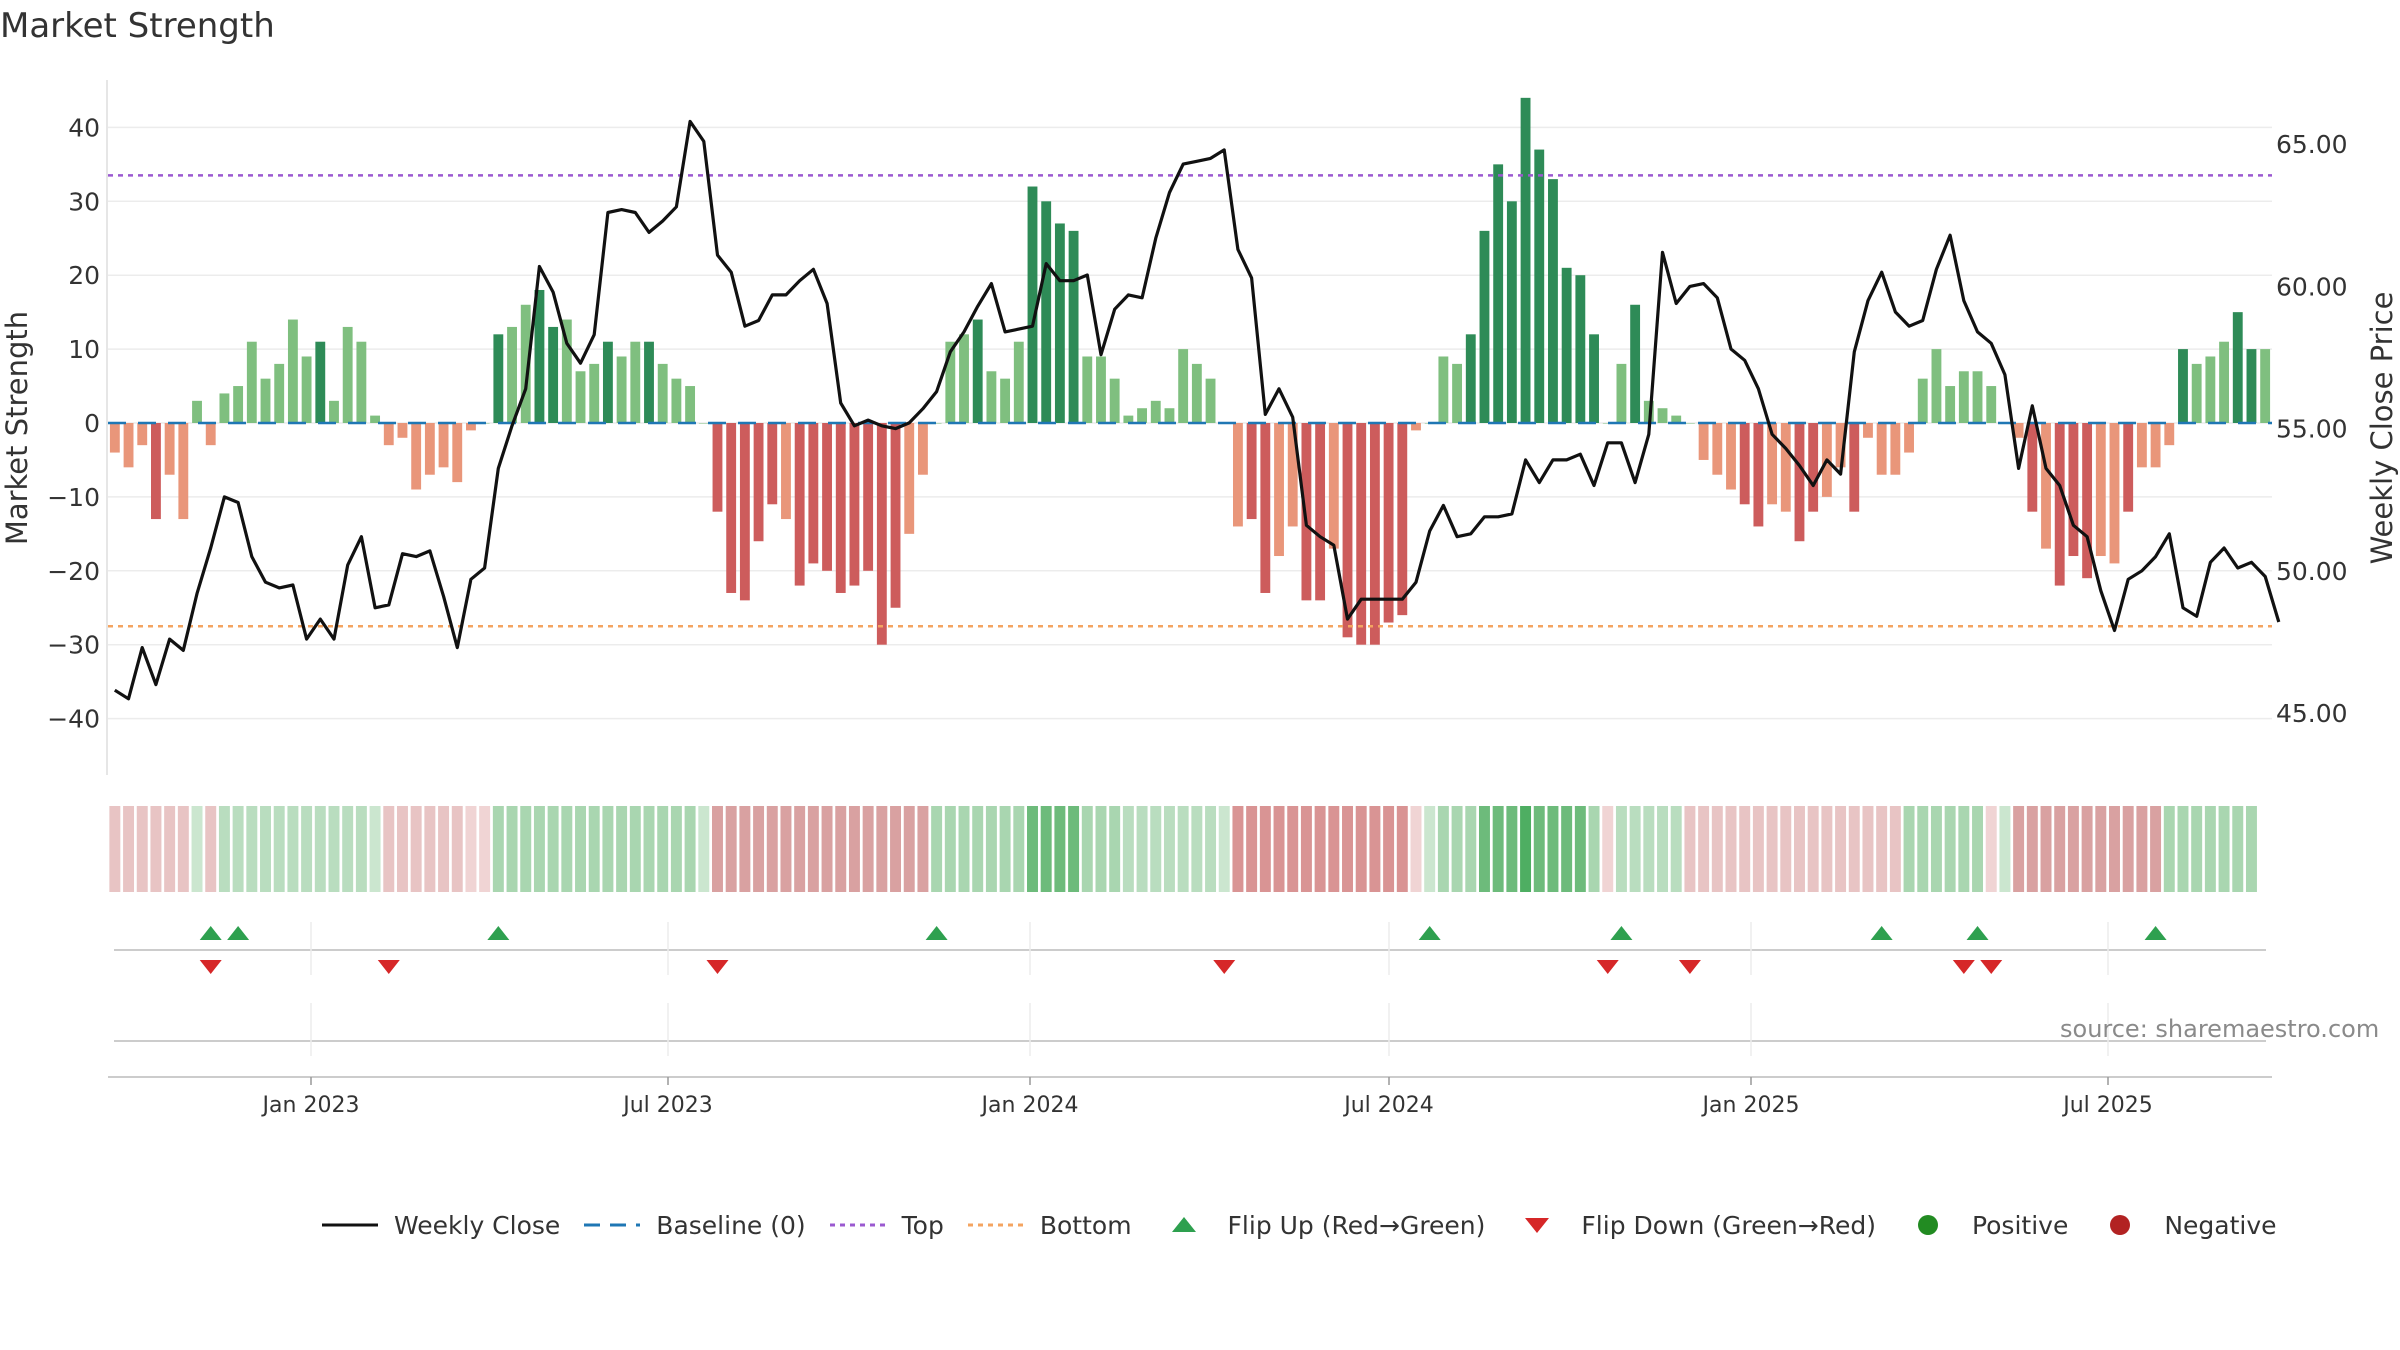  Describe the element at coordinates (137, 26) in the screenshot. I see `chart-title: Market Strength` at that location.